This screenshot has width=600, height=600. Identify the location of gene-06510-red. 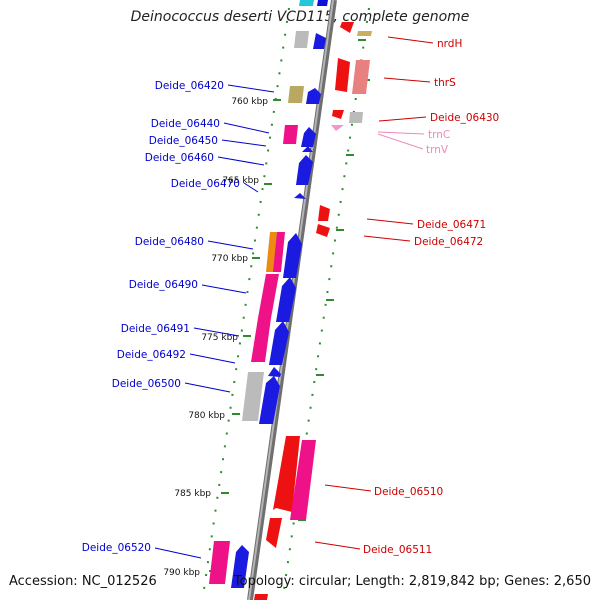
(286, 474).